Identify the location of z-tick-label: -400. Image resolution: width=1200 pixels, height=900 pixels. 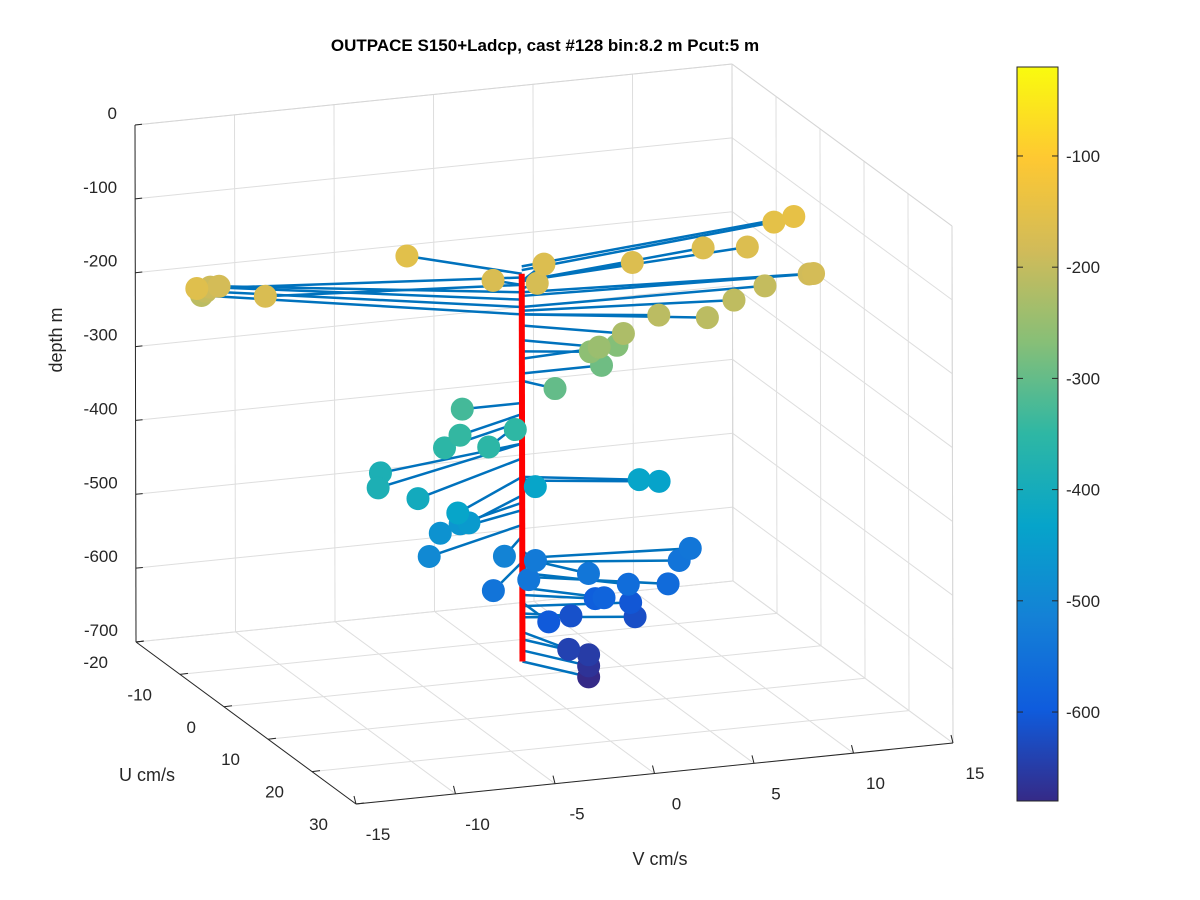
(101, 408).